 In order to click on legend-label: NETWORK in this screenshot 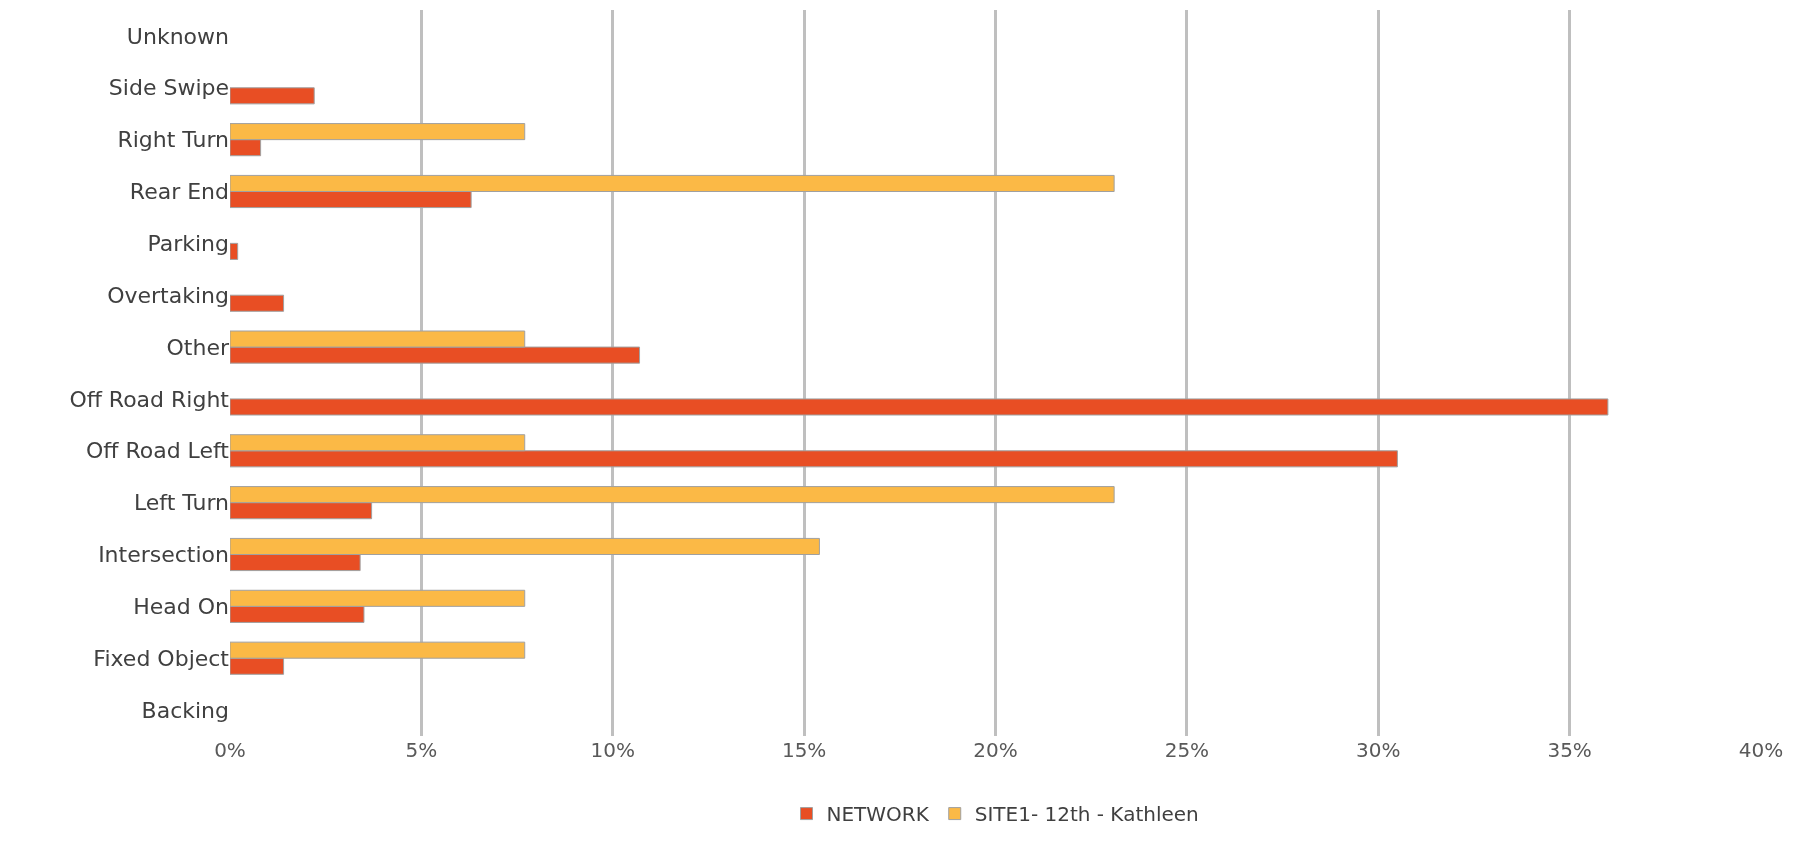, I will do `click(878, 814)`.